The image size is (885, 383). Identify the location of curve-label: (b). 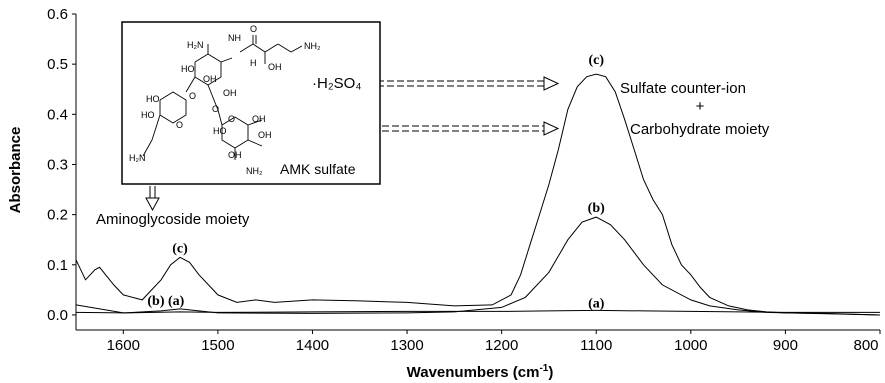
(596, 208).